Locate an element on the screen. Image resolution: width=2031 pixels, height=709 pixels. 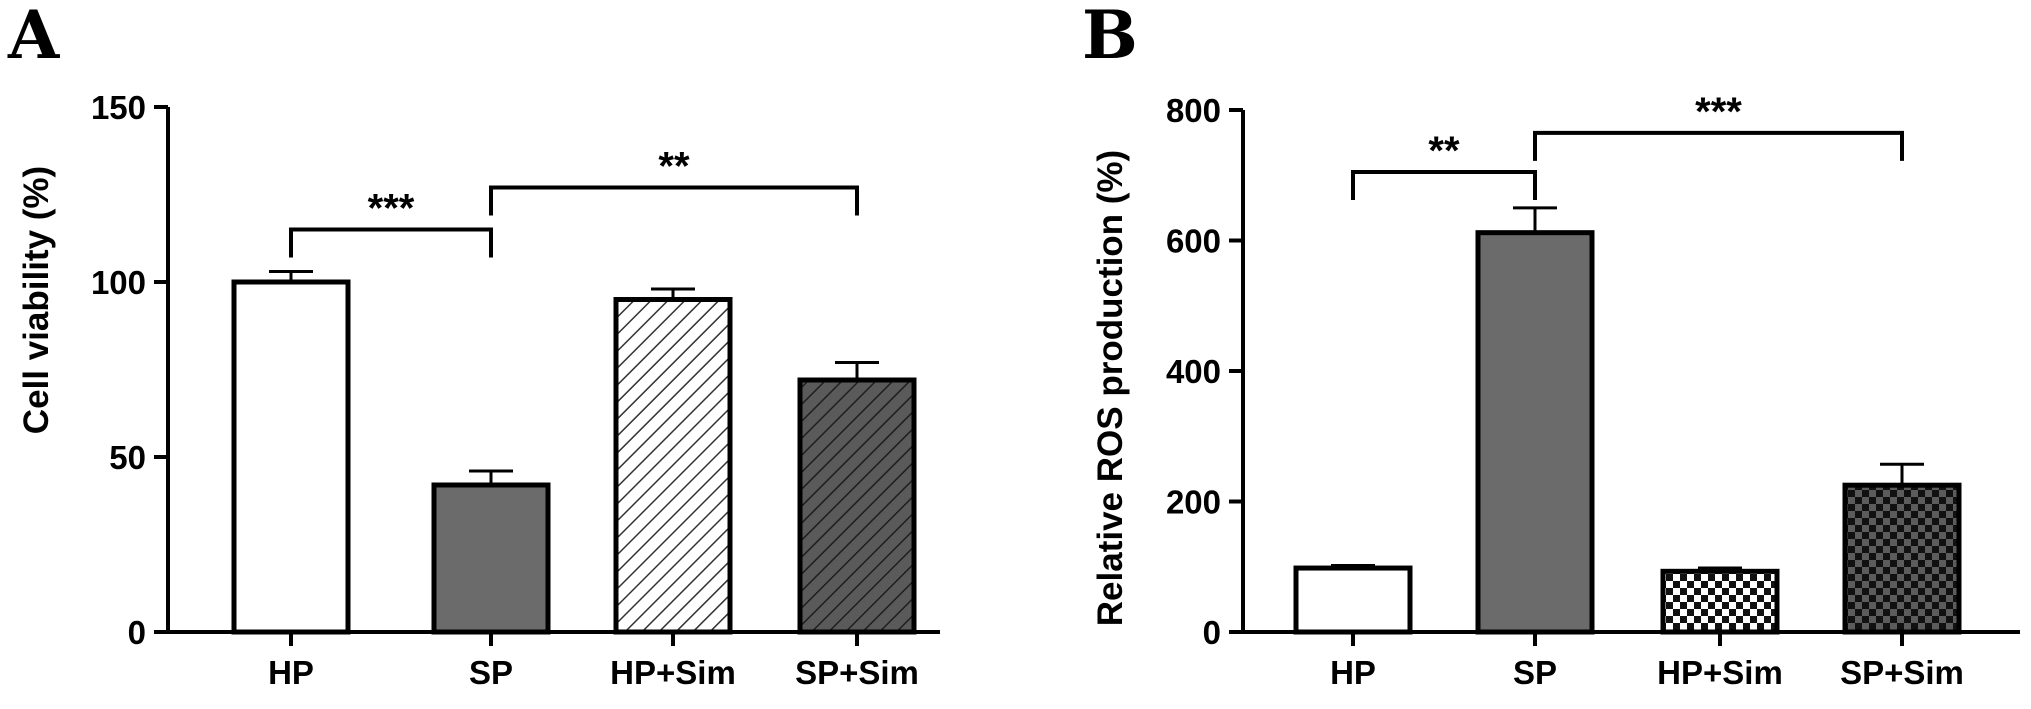
y-tick-label: 800 is located at coordinates (1193, 110).